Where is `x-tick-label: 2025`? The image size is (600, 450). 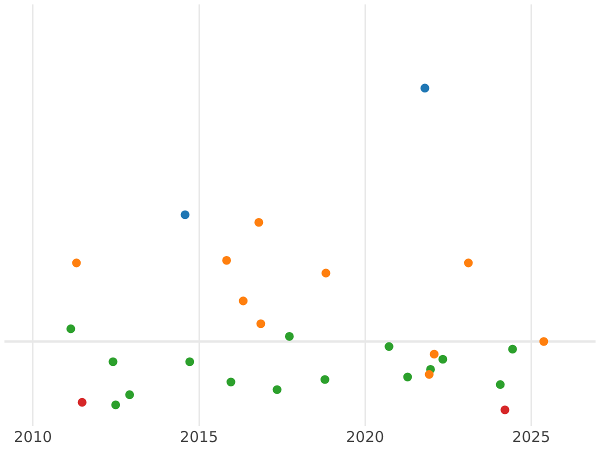
x-tick-label: 2025 is located at coordinates (531, 437).